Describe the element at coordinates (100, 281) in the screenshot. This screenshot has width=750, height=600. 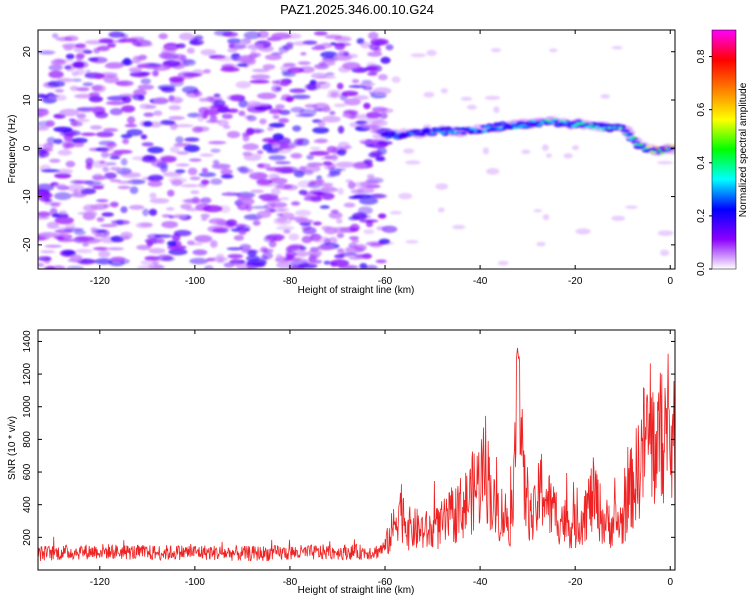
I see `spectrogram-xtick-label: -120` at that location.